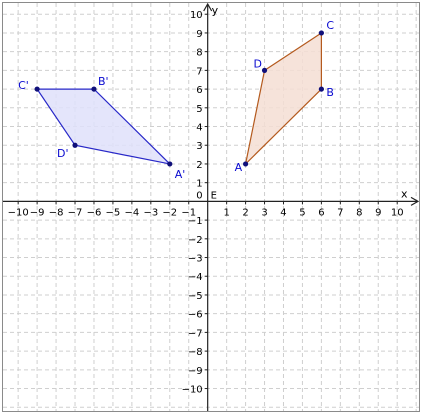  Describe the element at coordinates (199, 109) in the screenshot. I see `y-tick-label: 5` at that location.